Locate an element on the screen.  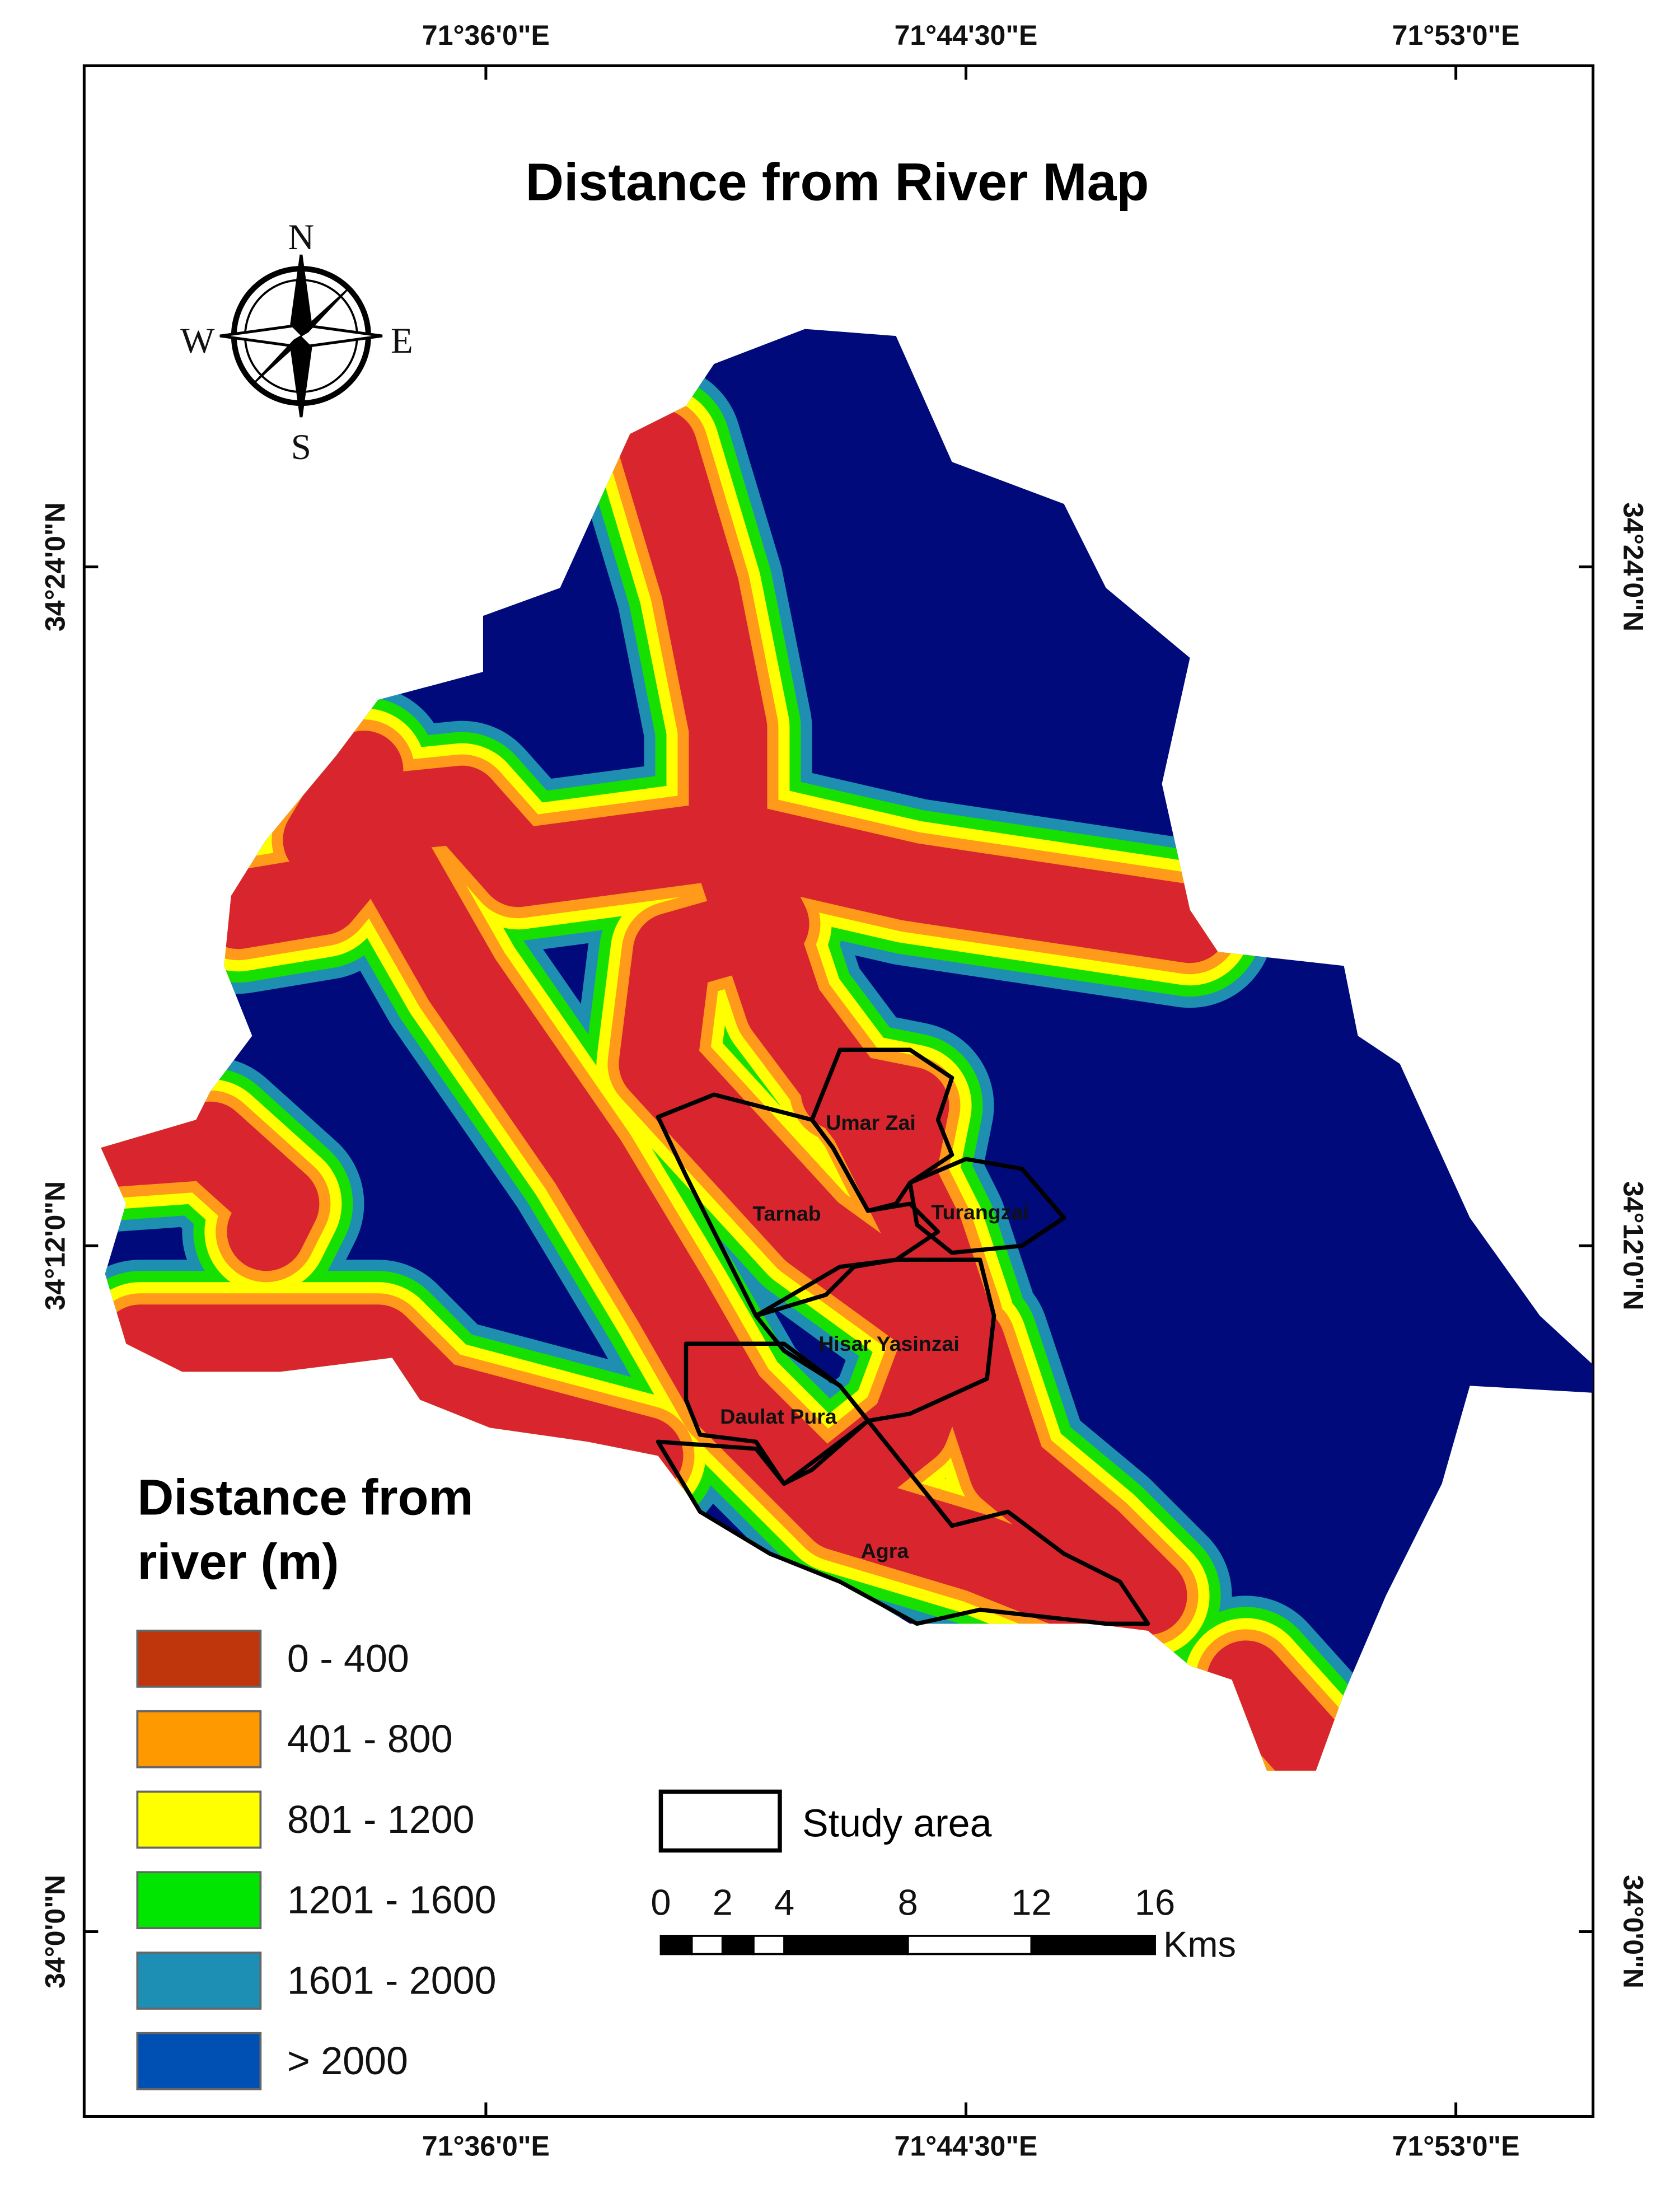
legend-label: 1601 - 2000 is located at coordinates (392, 1980).